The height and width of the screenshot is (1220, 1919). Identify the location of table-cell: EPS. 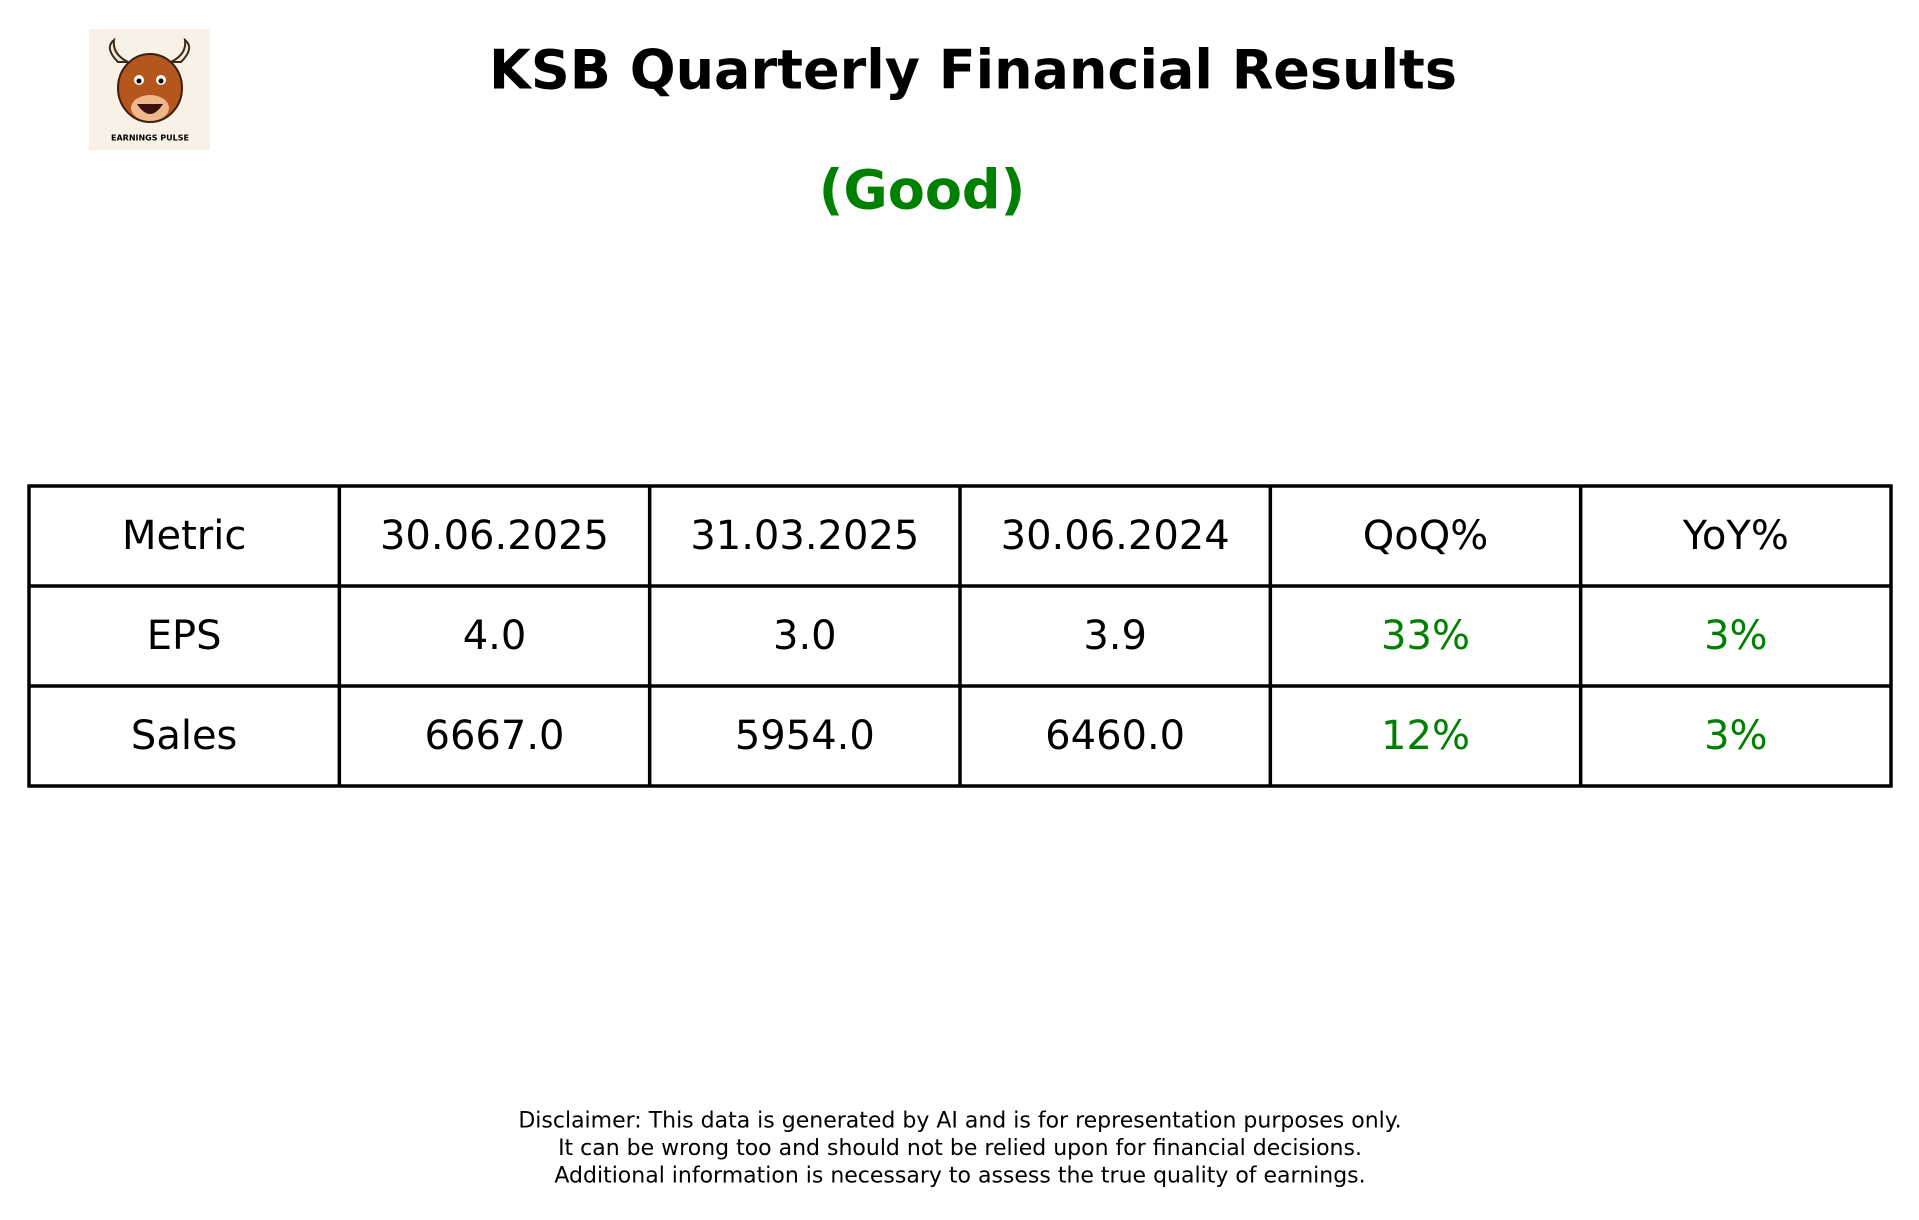
(184, 636).